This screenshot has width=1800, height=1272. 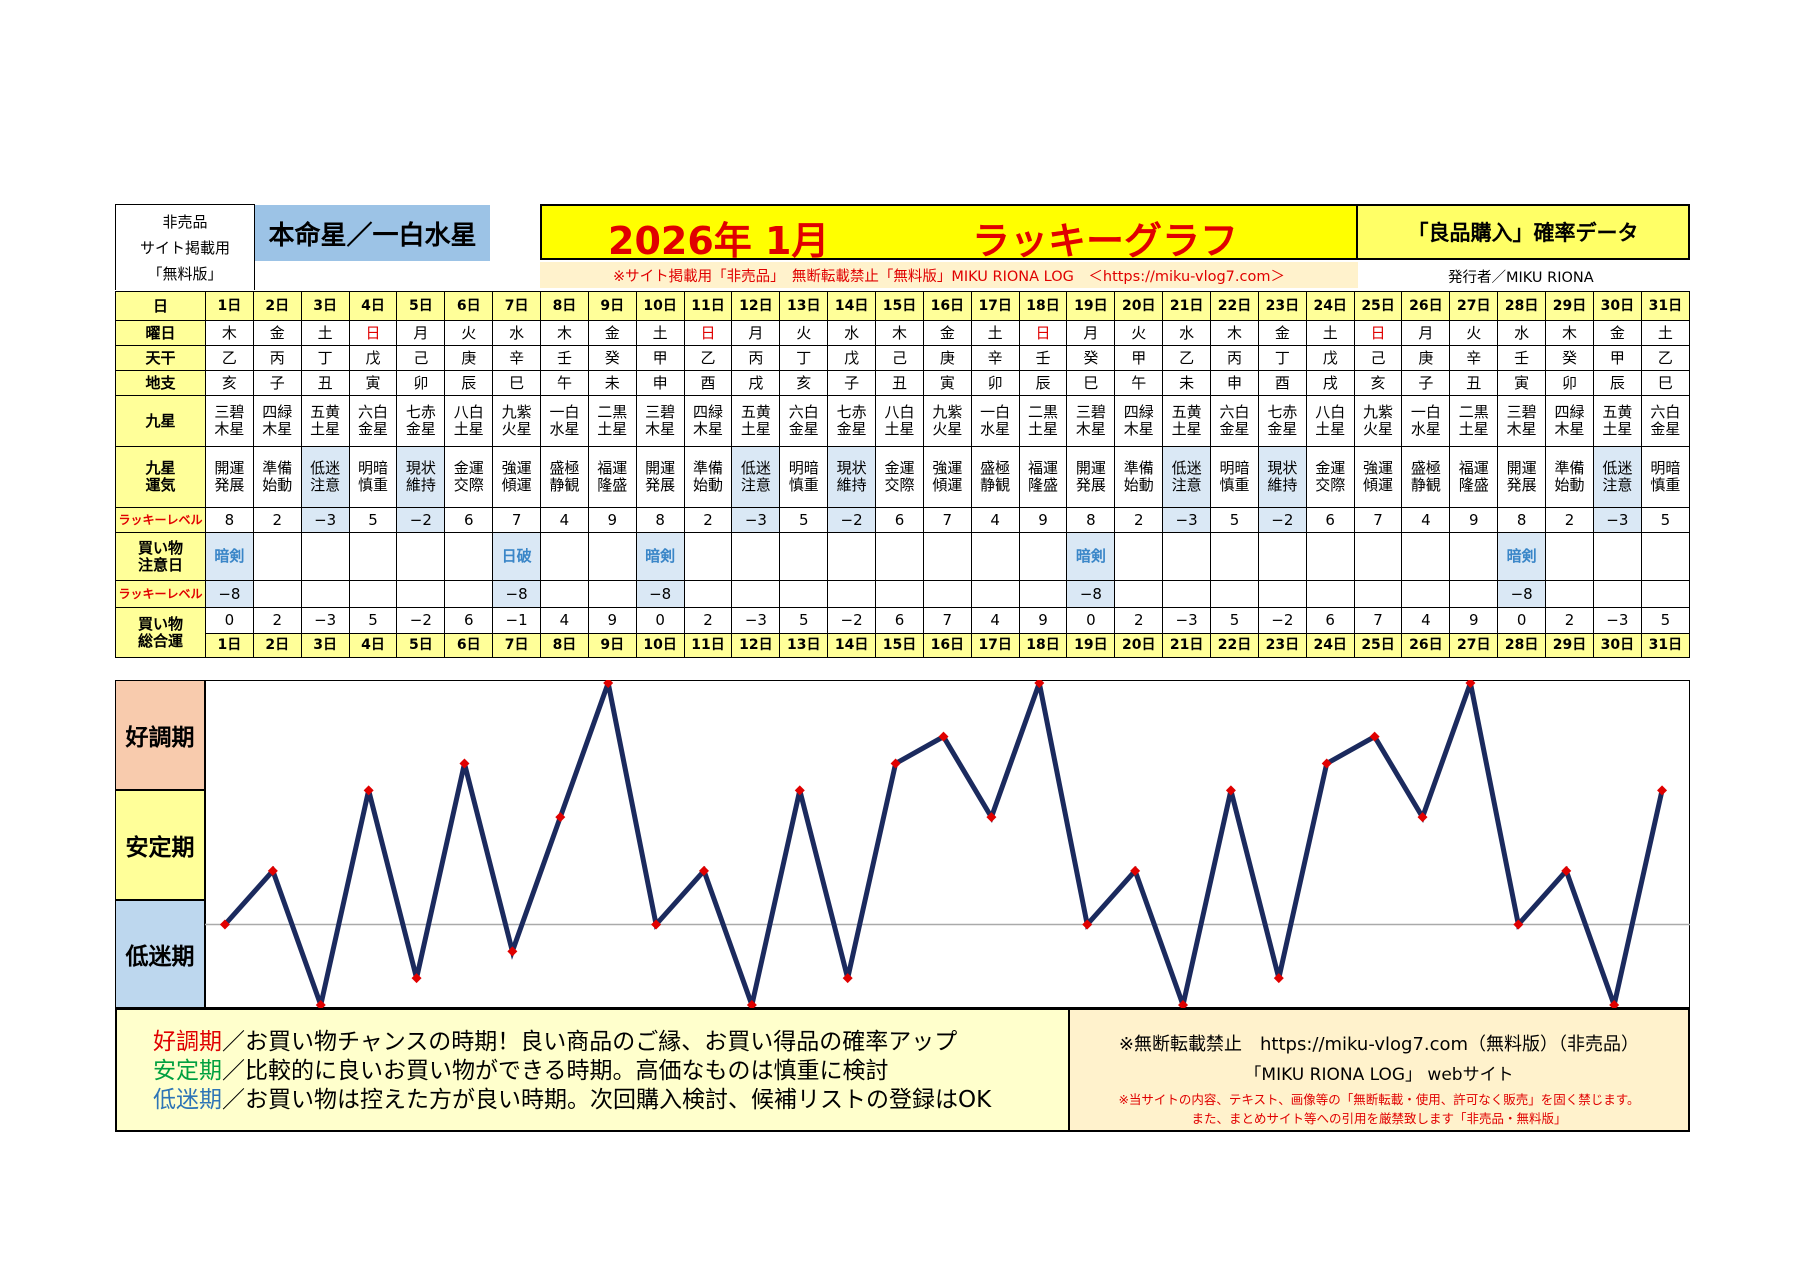 What do you see at coordinates (160, 845) in the screenshot?
I see `phase-stable: 安定期` at bounding box center [160, 845].